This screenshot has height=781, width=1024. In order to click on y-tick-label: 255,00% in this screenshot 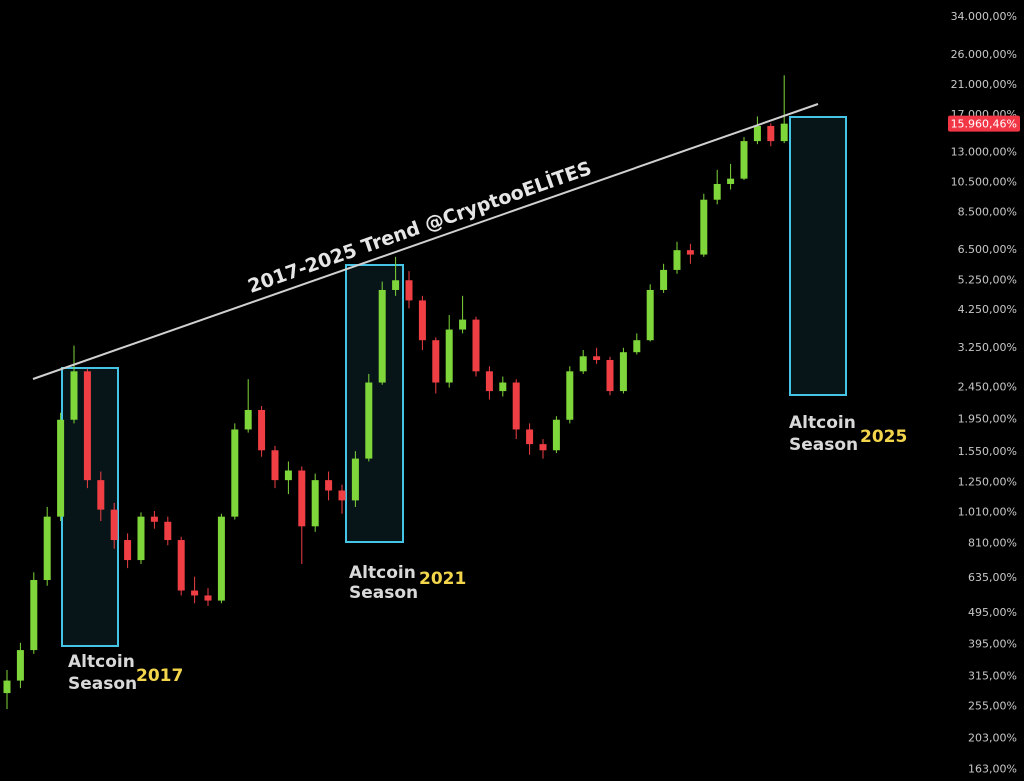, I will do `click(992, 705)`.